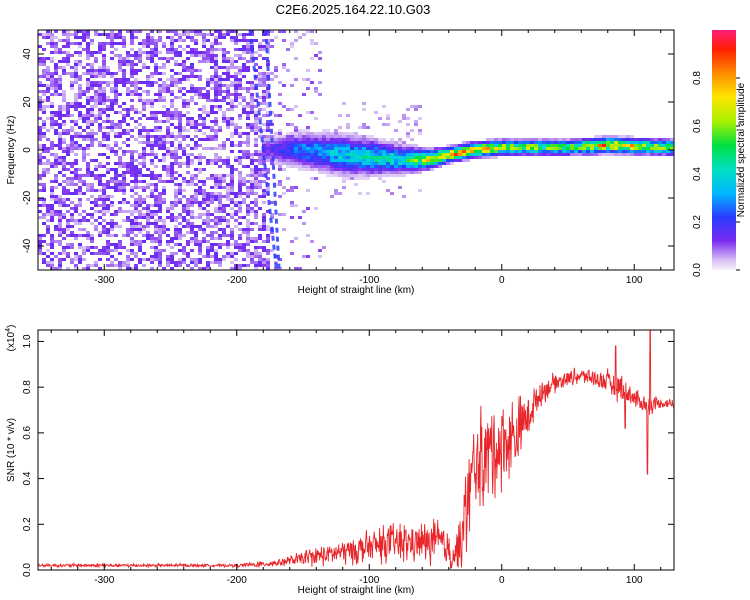 This screenshot has height=600, width=750. What do you see at coordinates (27, 245) in the screenshot?
I see `y-tick-label: -40` at bounding box center [27, 245].